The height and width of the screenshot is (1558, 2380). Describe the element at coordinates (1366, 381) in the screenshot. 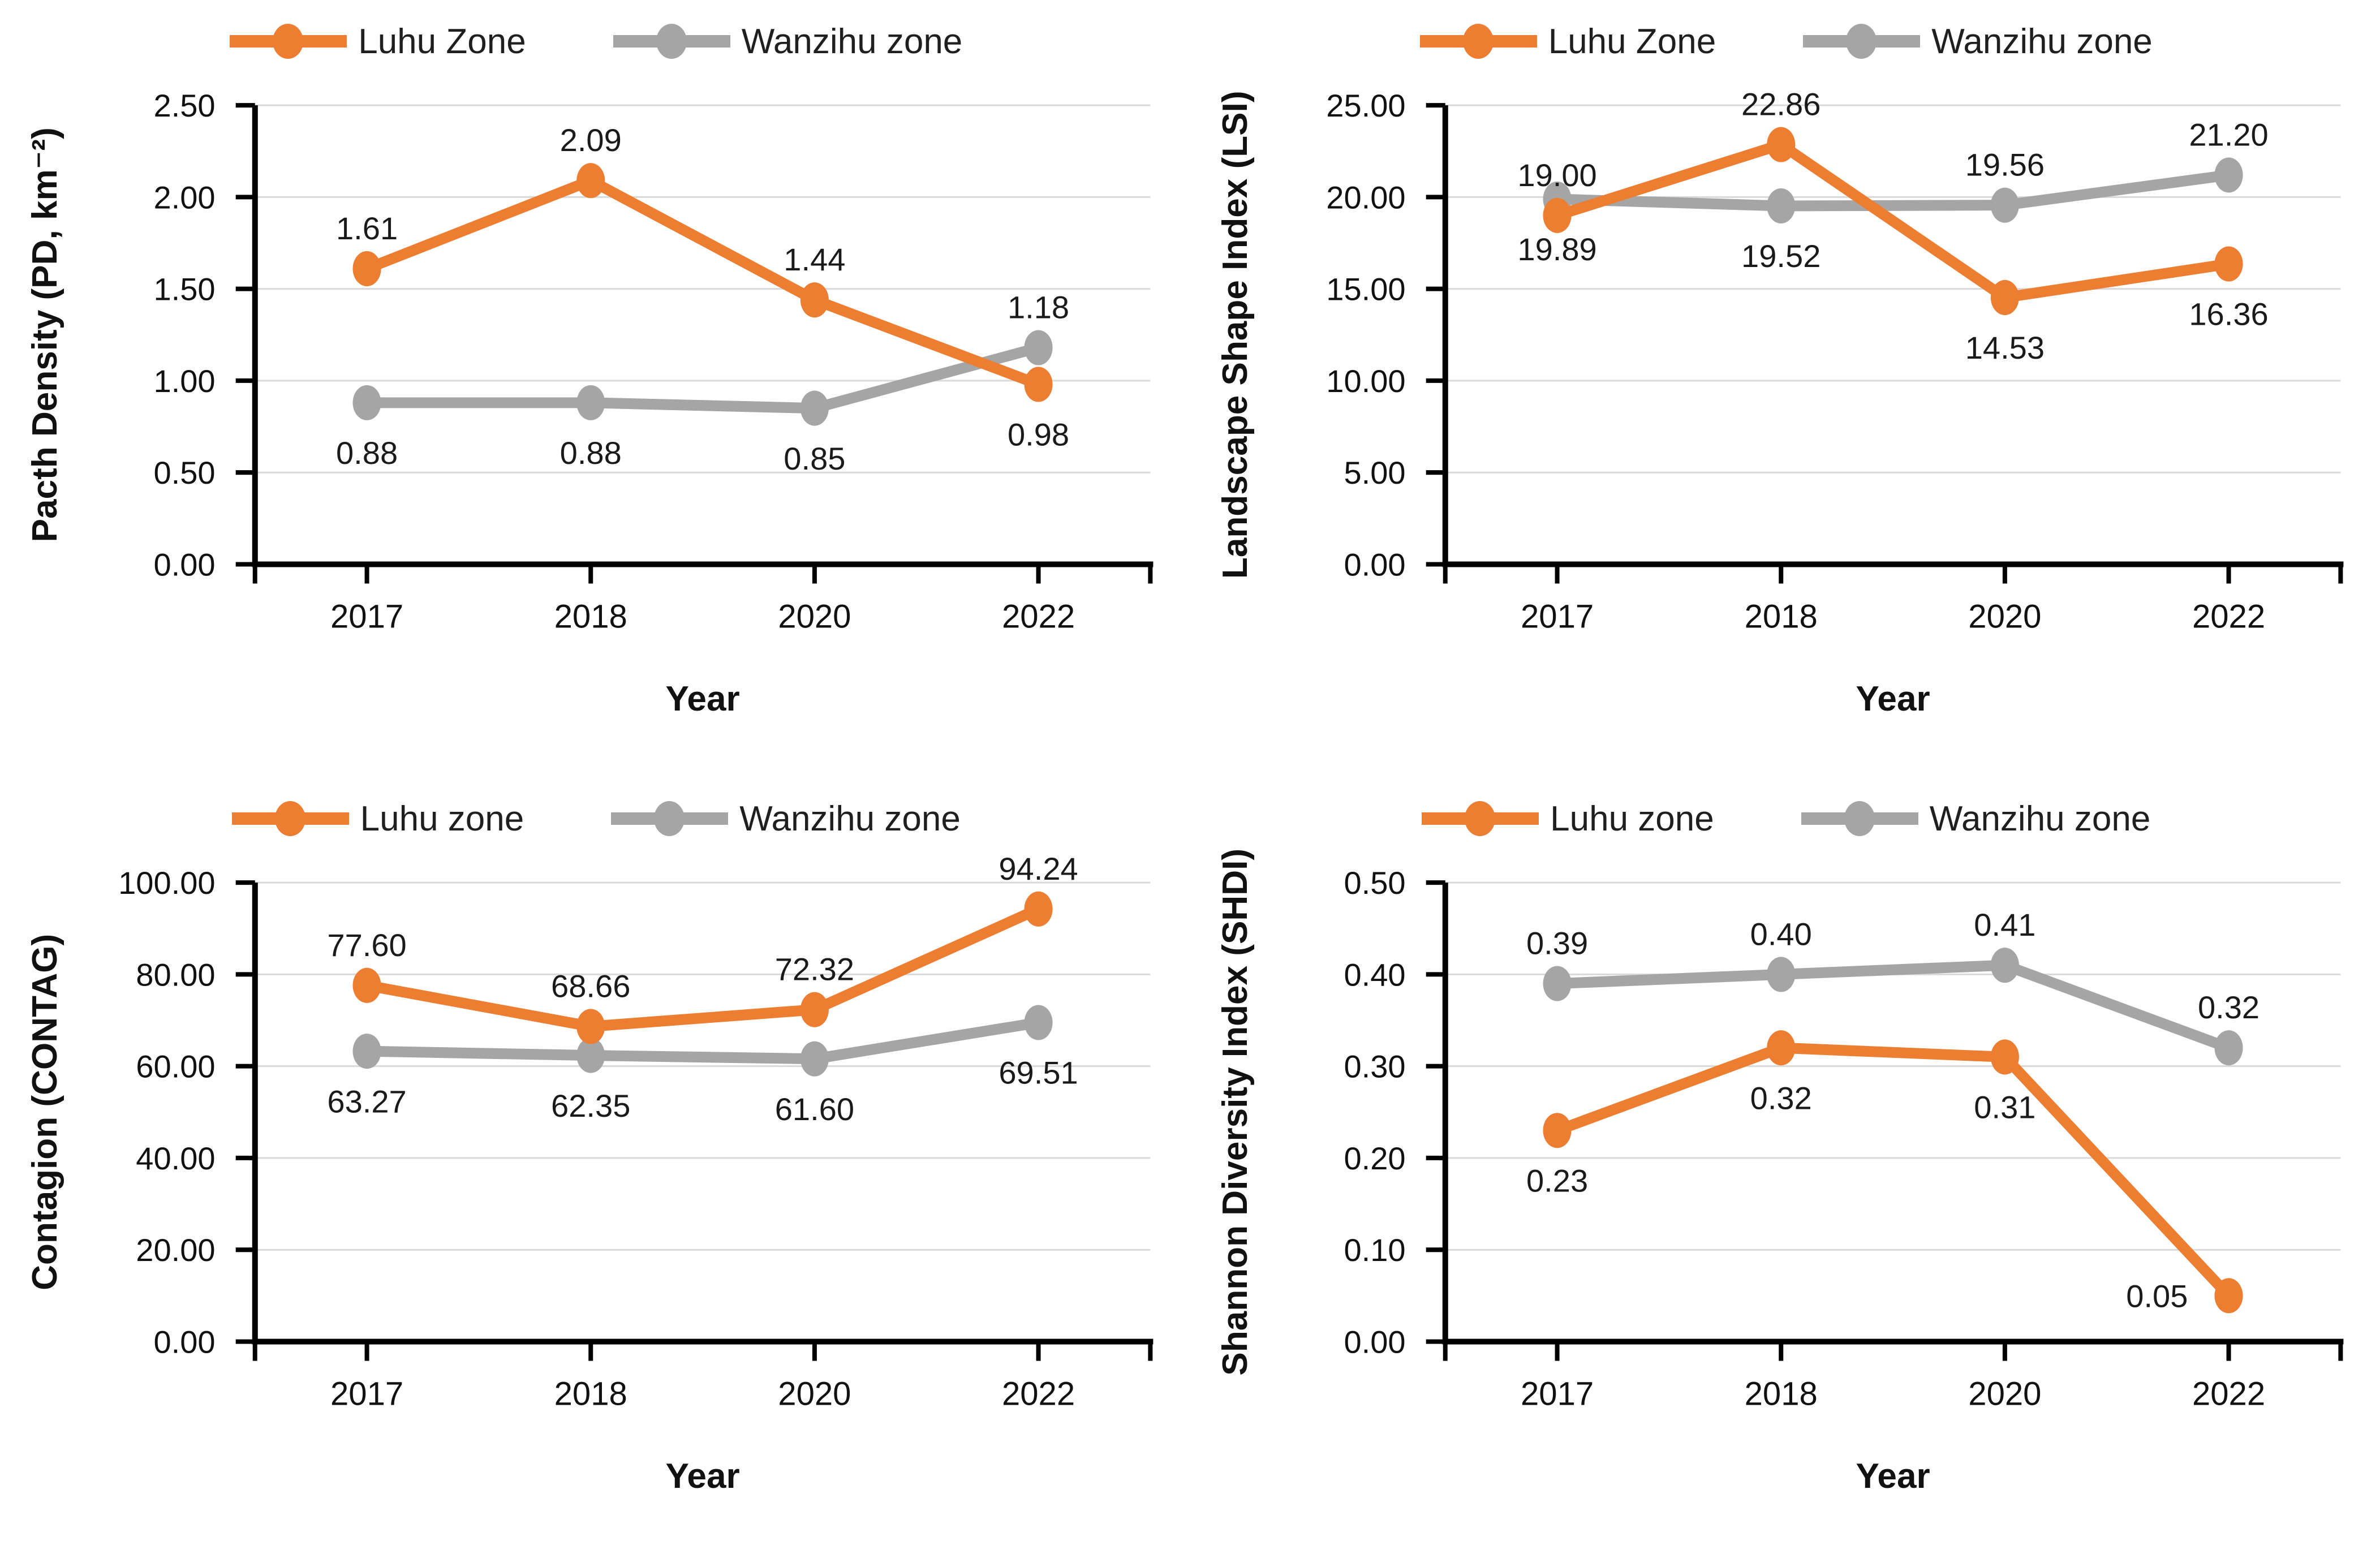

I see `y-tick-label: 10.00` at that location.